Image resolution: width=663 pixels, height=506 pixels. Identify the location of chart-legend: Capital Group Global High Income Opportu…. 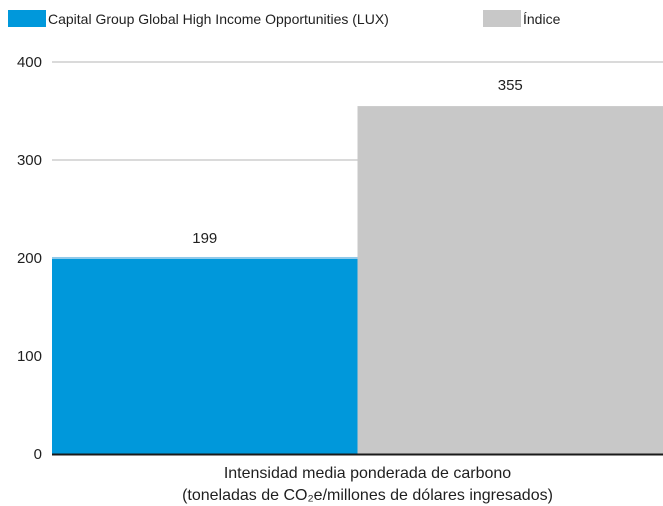
(284, 18).